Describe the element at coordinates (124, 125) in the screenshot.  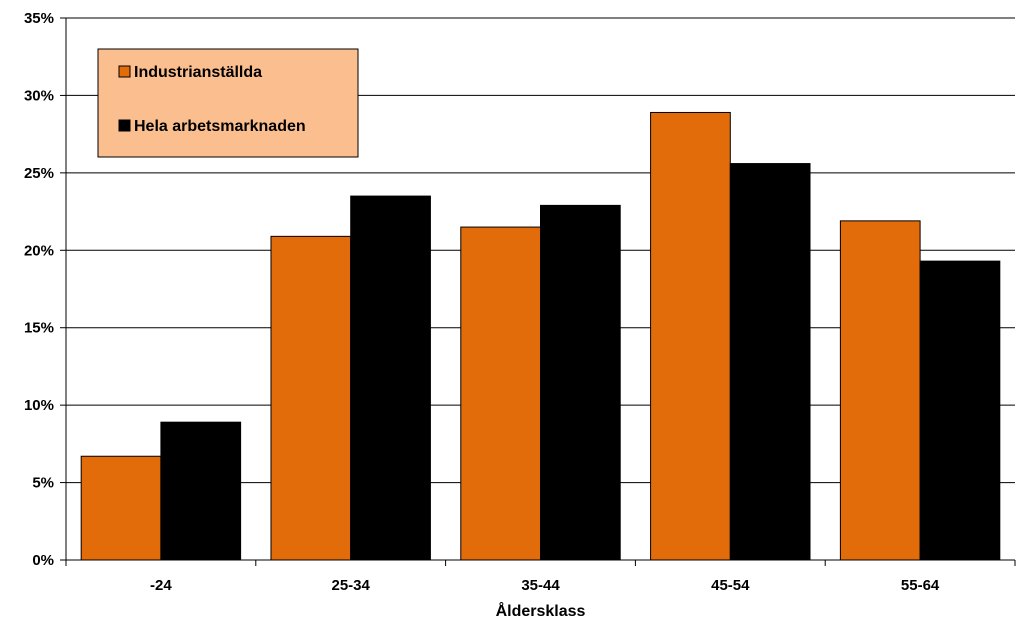
I see `legend-swatch-hela-arbetsmarknaden` at that location.